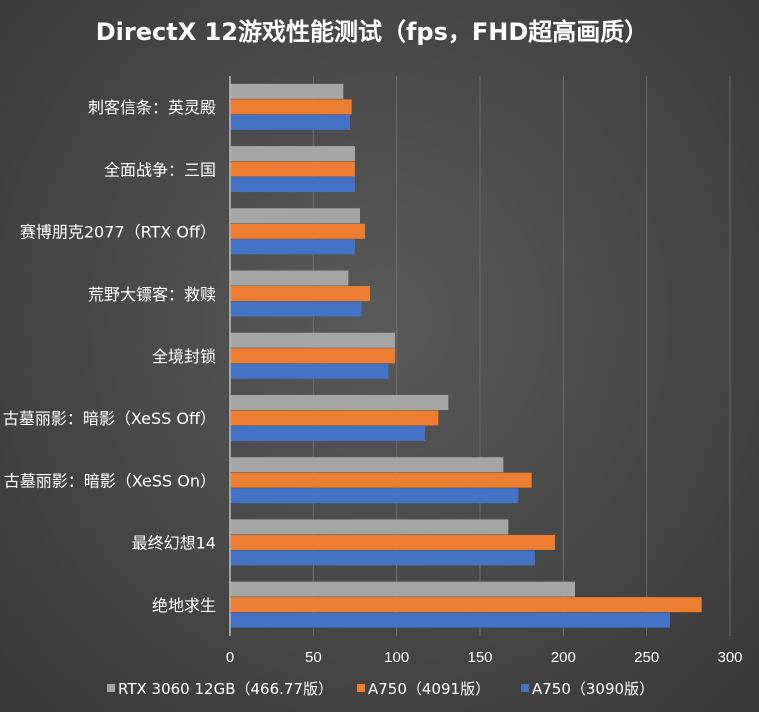 The width and height of the screenshot is (759, 712). Describe the element at coordinates (230, 657) in the screenshot. I see `x-tick-label: 0` at that location.